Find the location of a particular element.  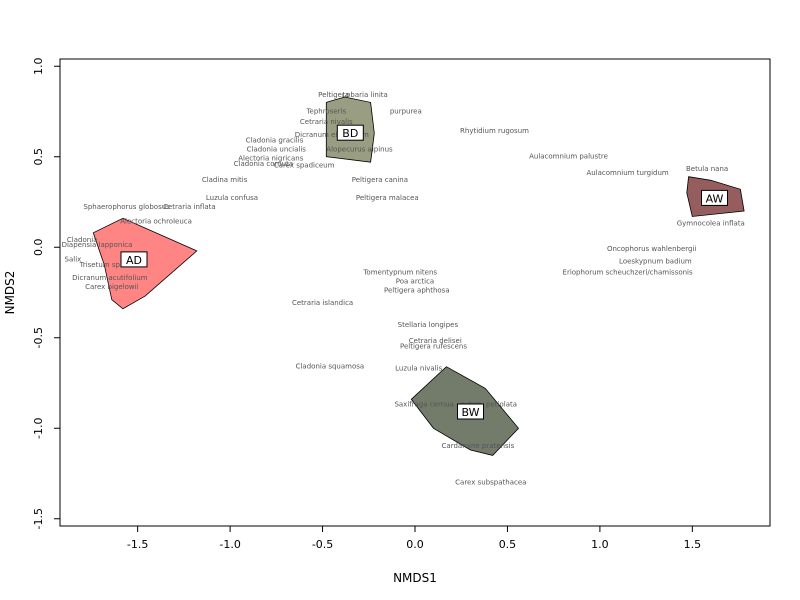

y-tick-label: 1.0 is located at coordinates (38, 66).